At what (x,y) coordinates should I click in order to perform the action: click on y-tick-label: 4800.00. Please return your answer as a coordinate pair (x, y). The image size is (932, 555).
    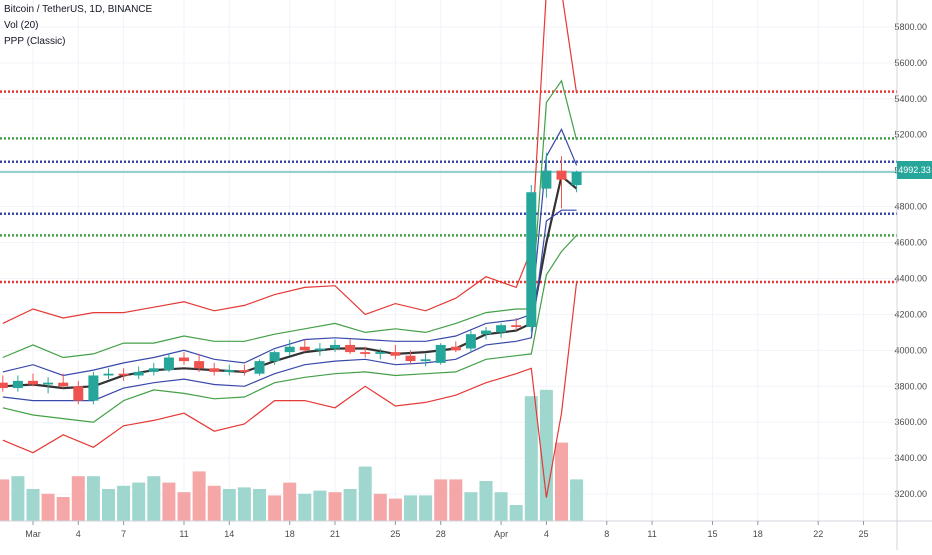
    Looking at the image, I should click on (910, 207).